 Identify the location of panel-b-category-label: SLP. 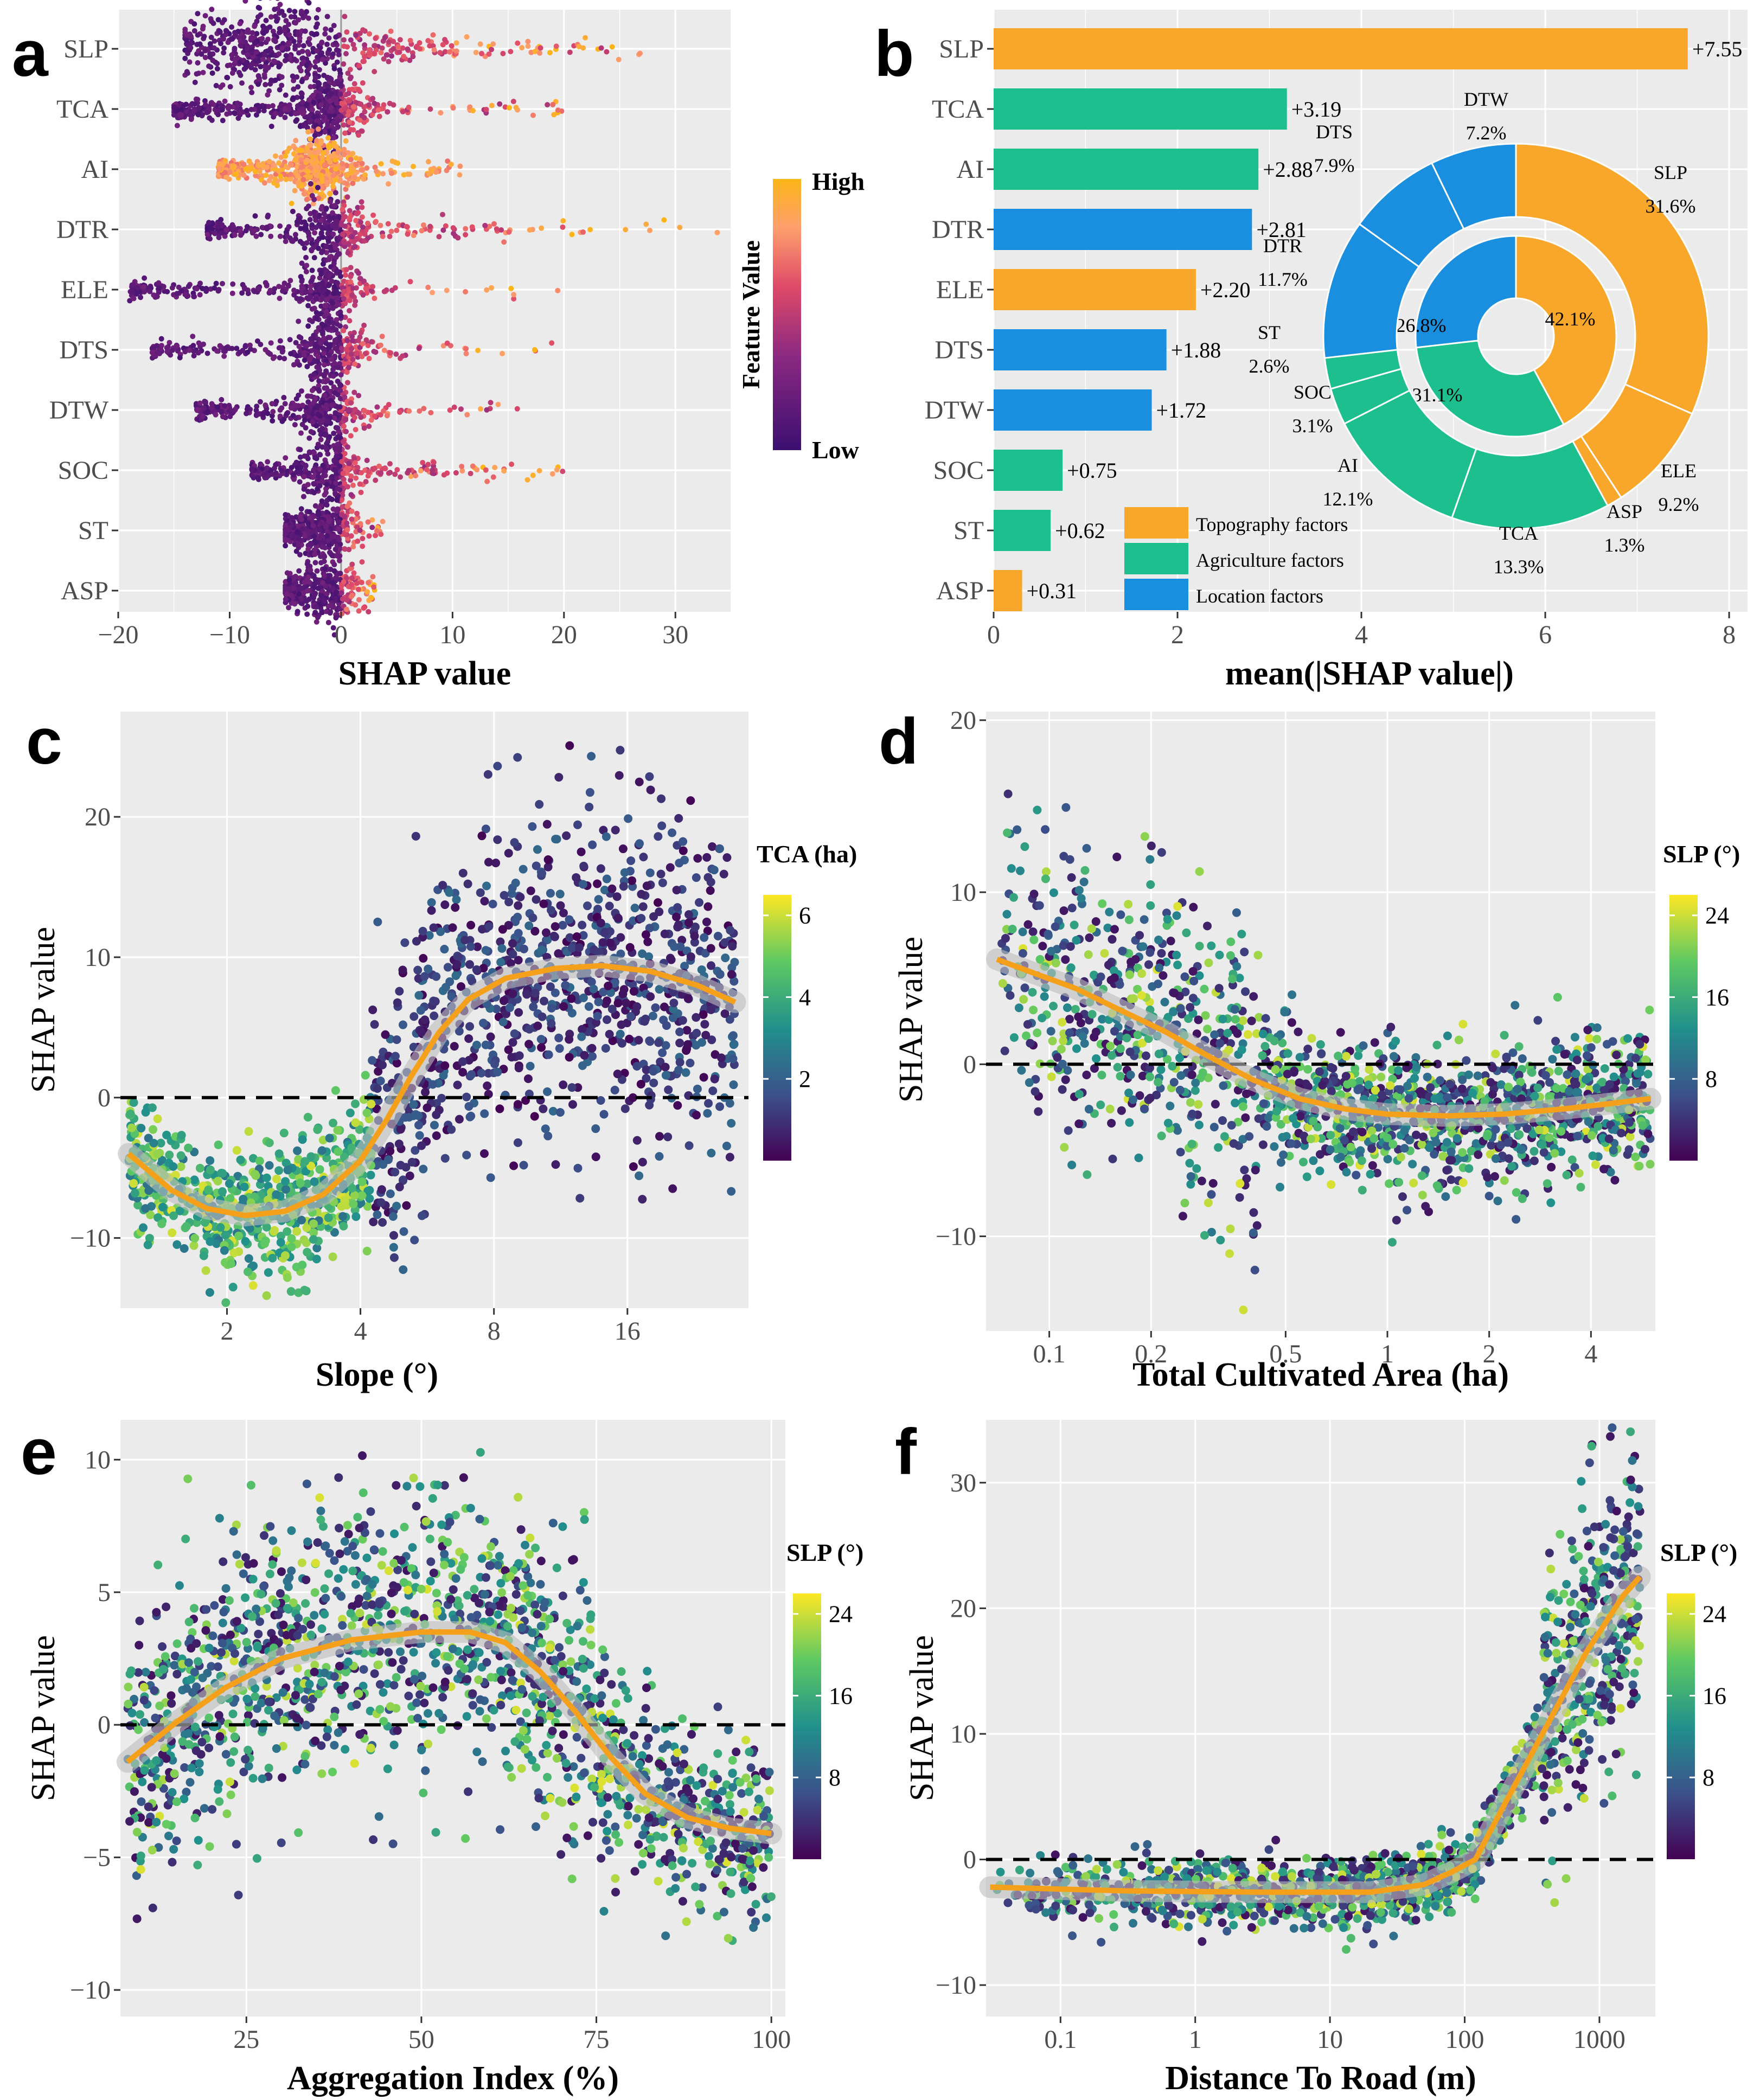
(961, 49).